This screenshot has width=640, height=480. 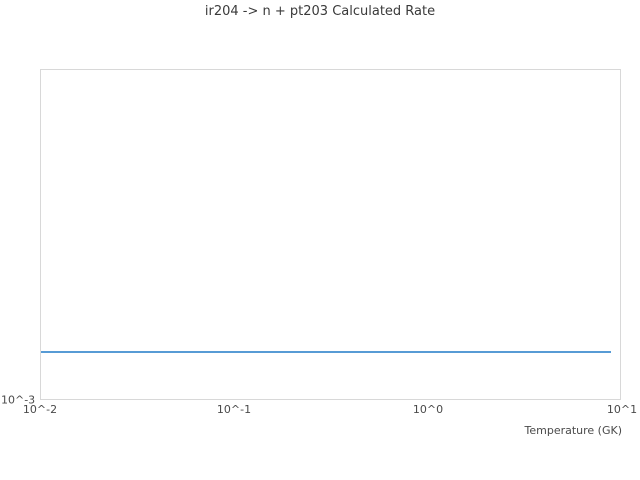 I want to click on x-axis-ticks: 10^-2 10^-1 10^0 10^1, so click(x=330, y=410).